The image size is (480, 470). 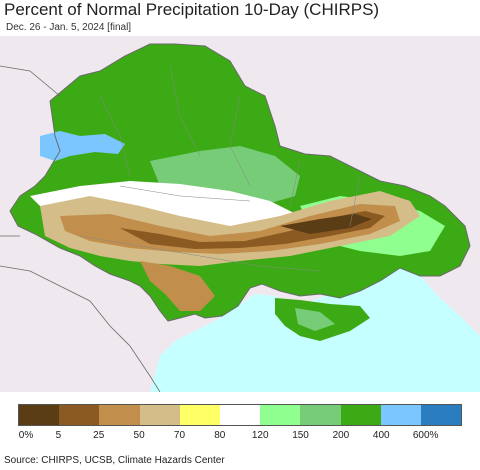 What do you see at coordinates (240, 437) in the screenshot?
I see `legend-ticks: 0% 5 25 50 70 80 120 150 200 400 600%` at bounding box center [240, 437].